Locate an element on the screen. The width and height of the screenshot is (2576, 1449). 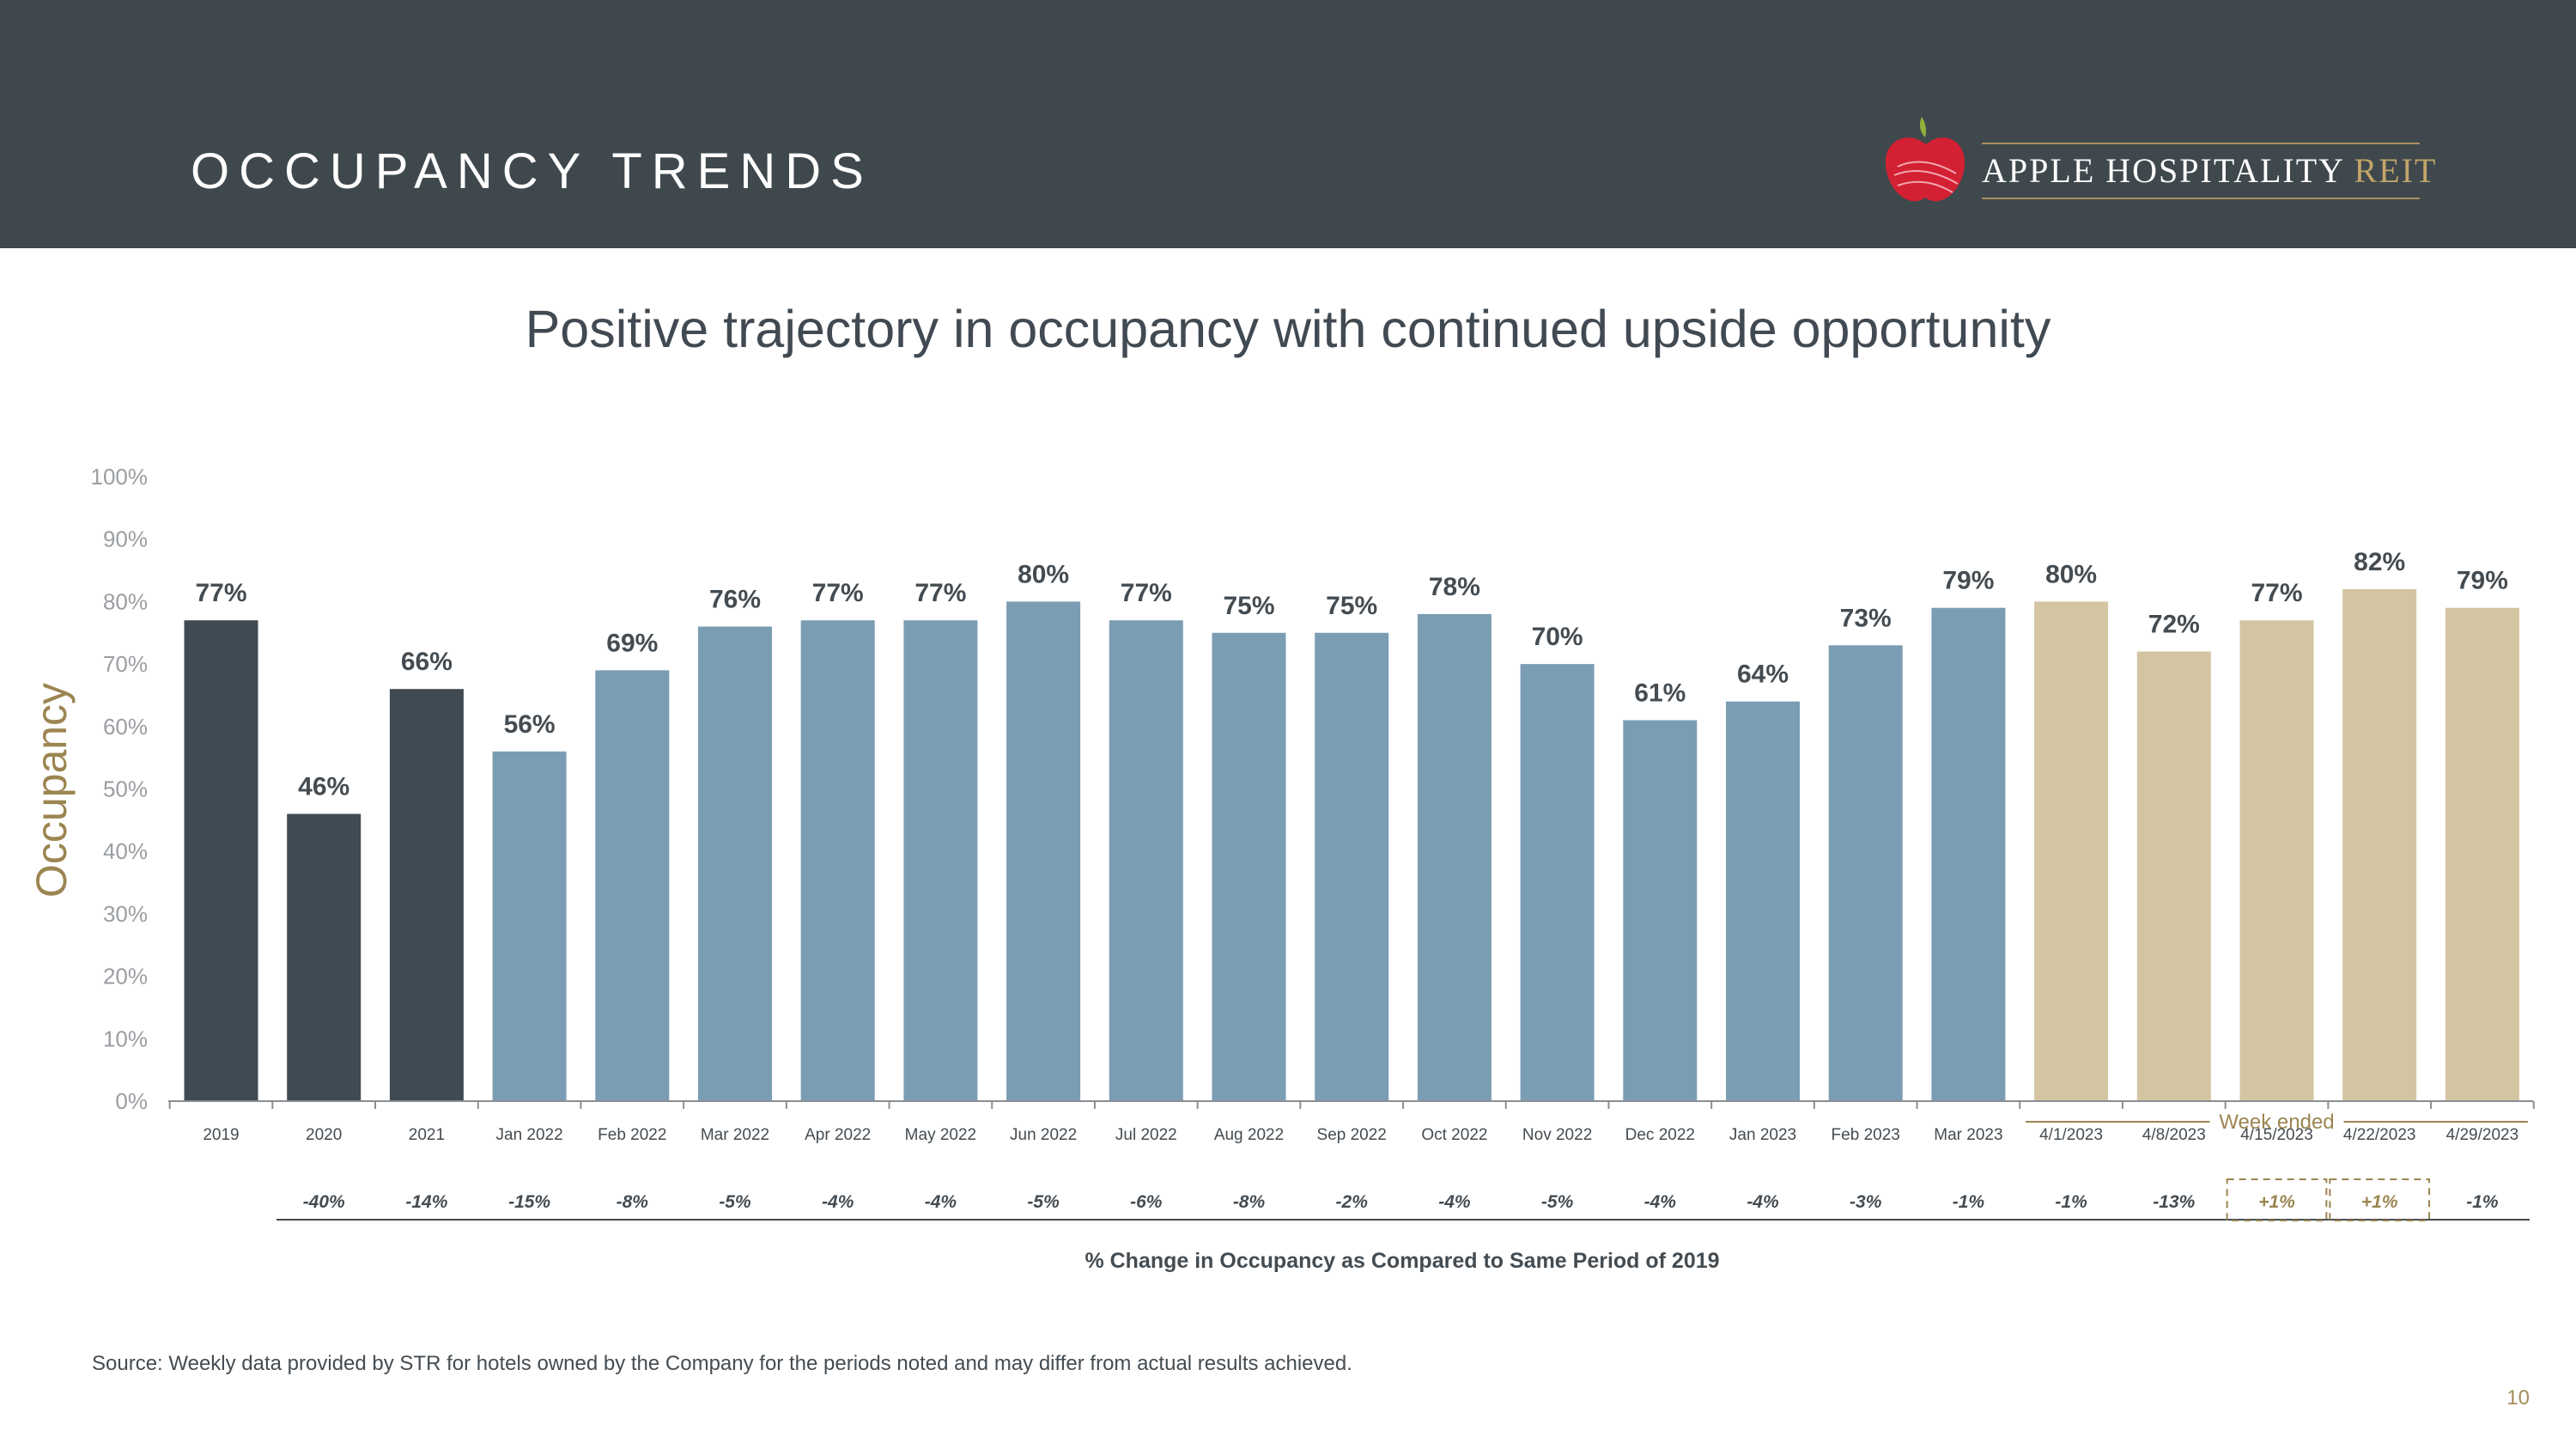
x-tick-label: 4/15/2023 is located at coordinates (2276, 1135).